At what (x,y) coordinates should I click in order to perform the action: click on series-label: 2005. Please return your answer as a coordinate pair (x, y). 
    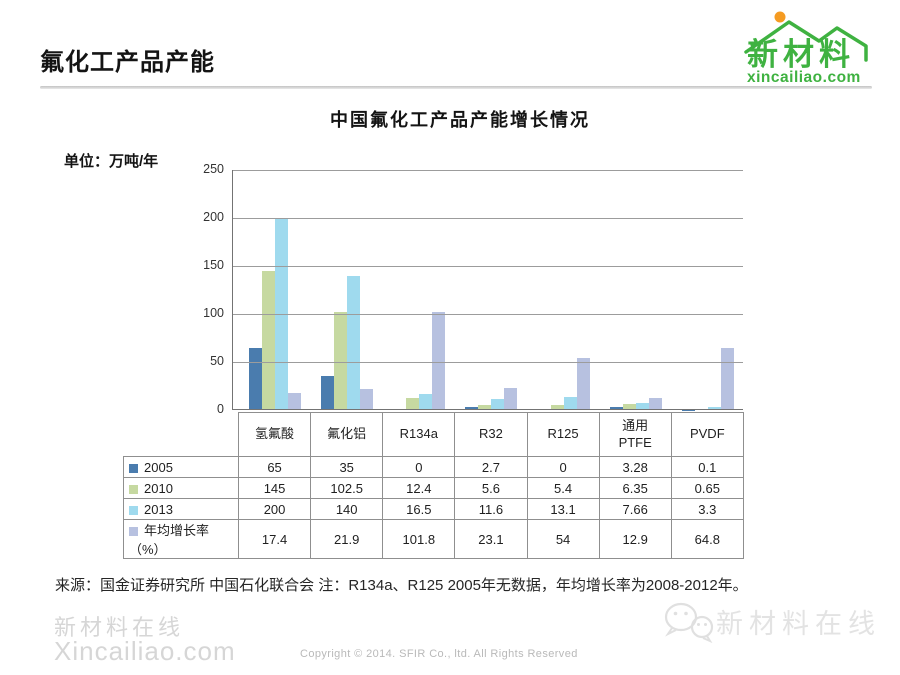
    Looking at the image, I should click on (181, 467).